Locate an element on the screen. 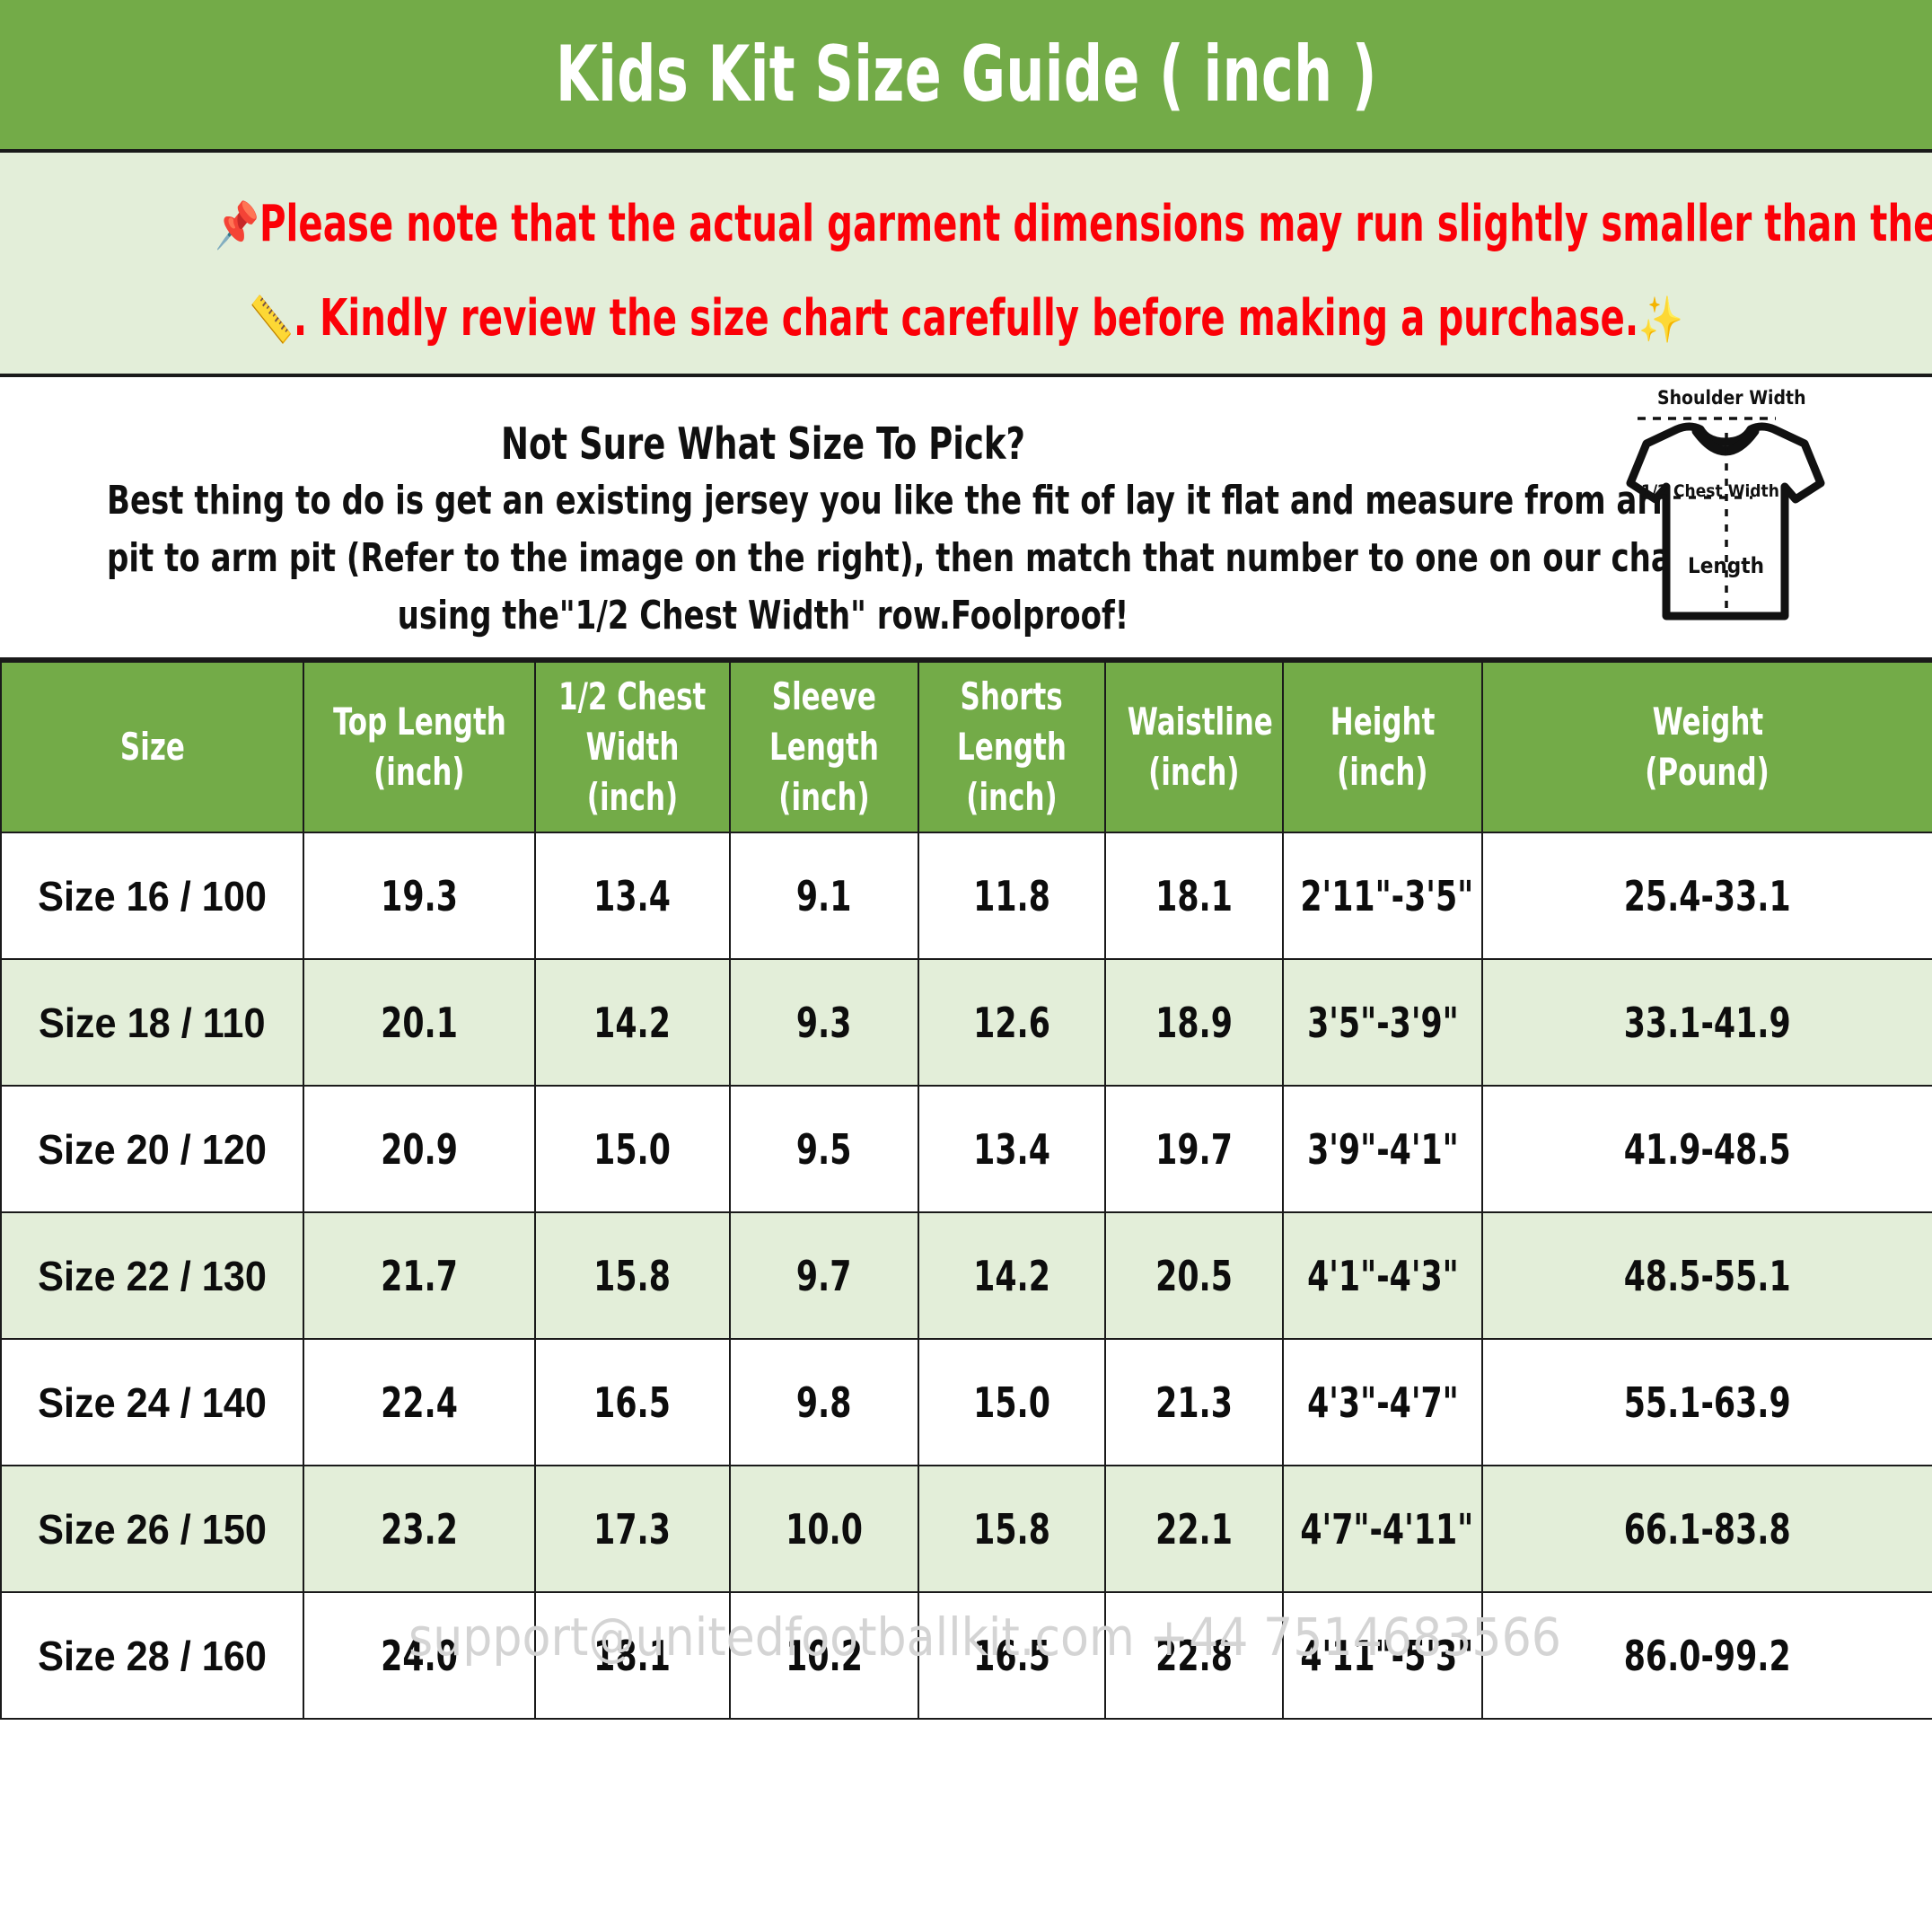 The width and height of the screenshot is (1932, 1928). table-cell-value: 17.3 is located at coordinates (632, 1529).